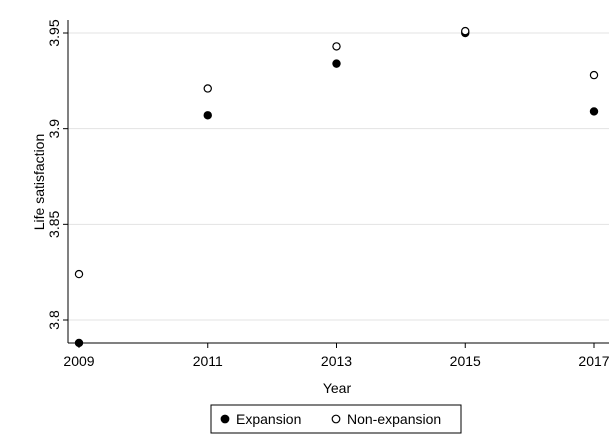 The image size is (609, 445). I want to click on y-tick-label: 3.9, so click(54, 129).